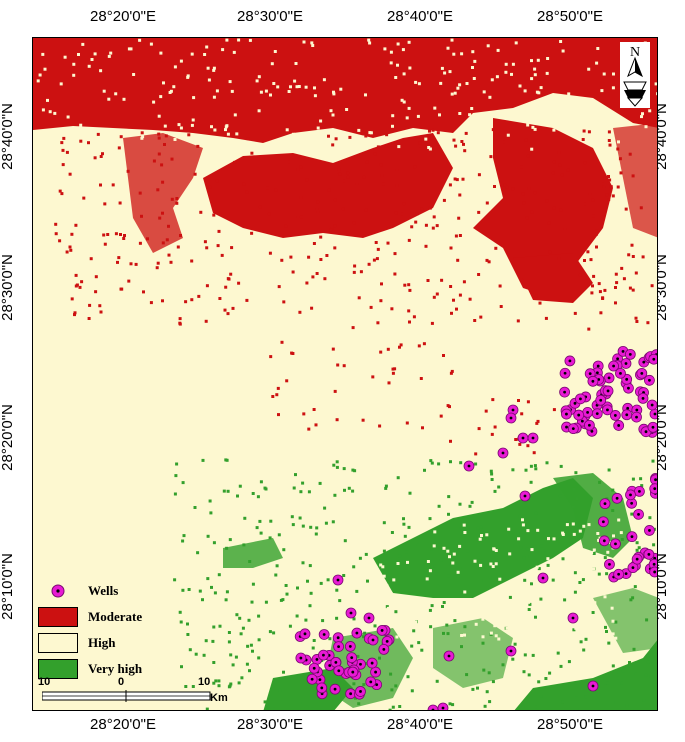 This screenshot has height=742, width=685. Describe the element at coordinates (570, 16) in the screenshot. I see `x-tick-label: 28°50'0"E` at that location.